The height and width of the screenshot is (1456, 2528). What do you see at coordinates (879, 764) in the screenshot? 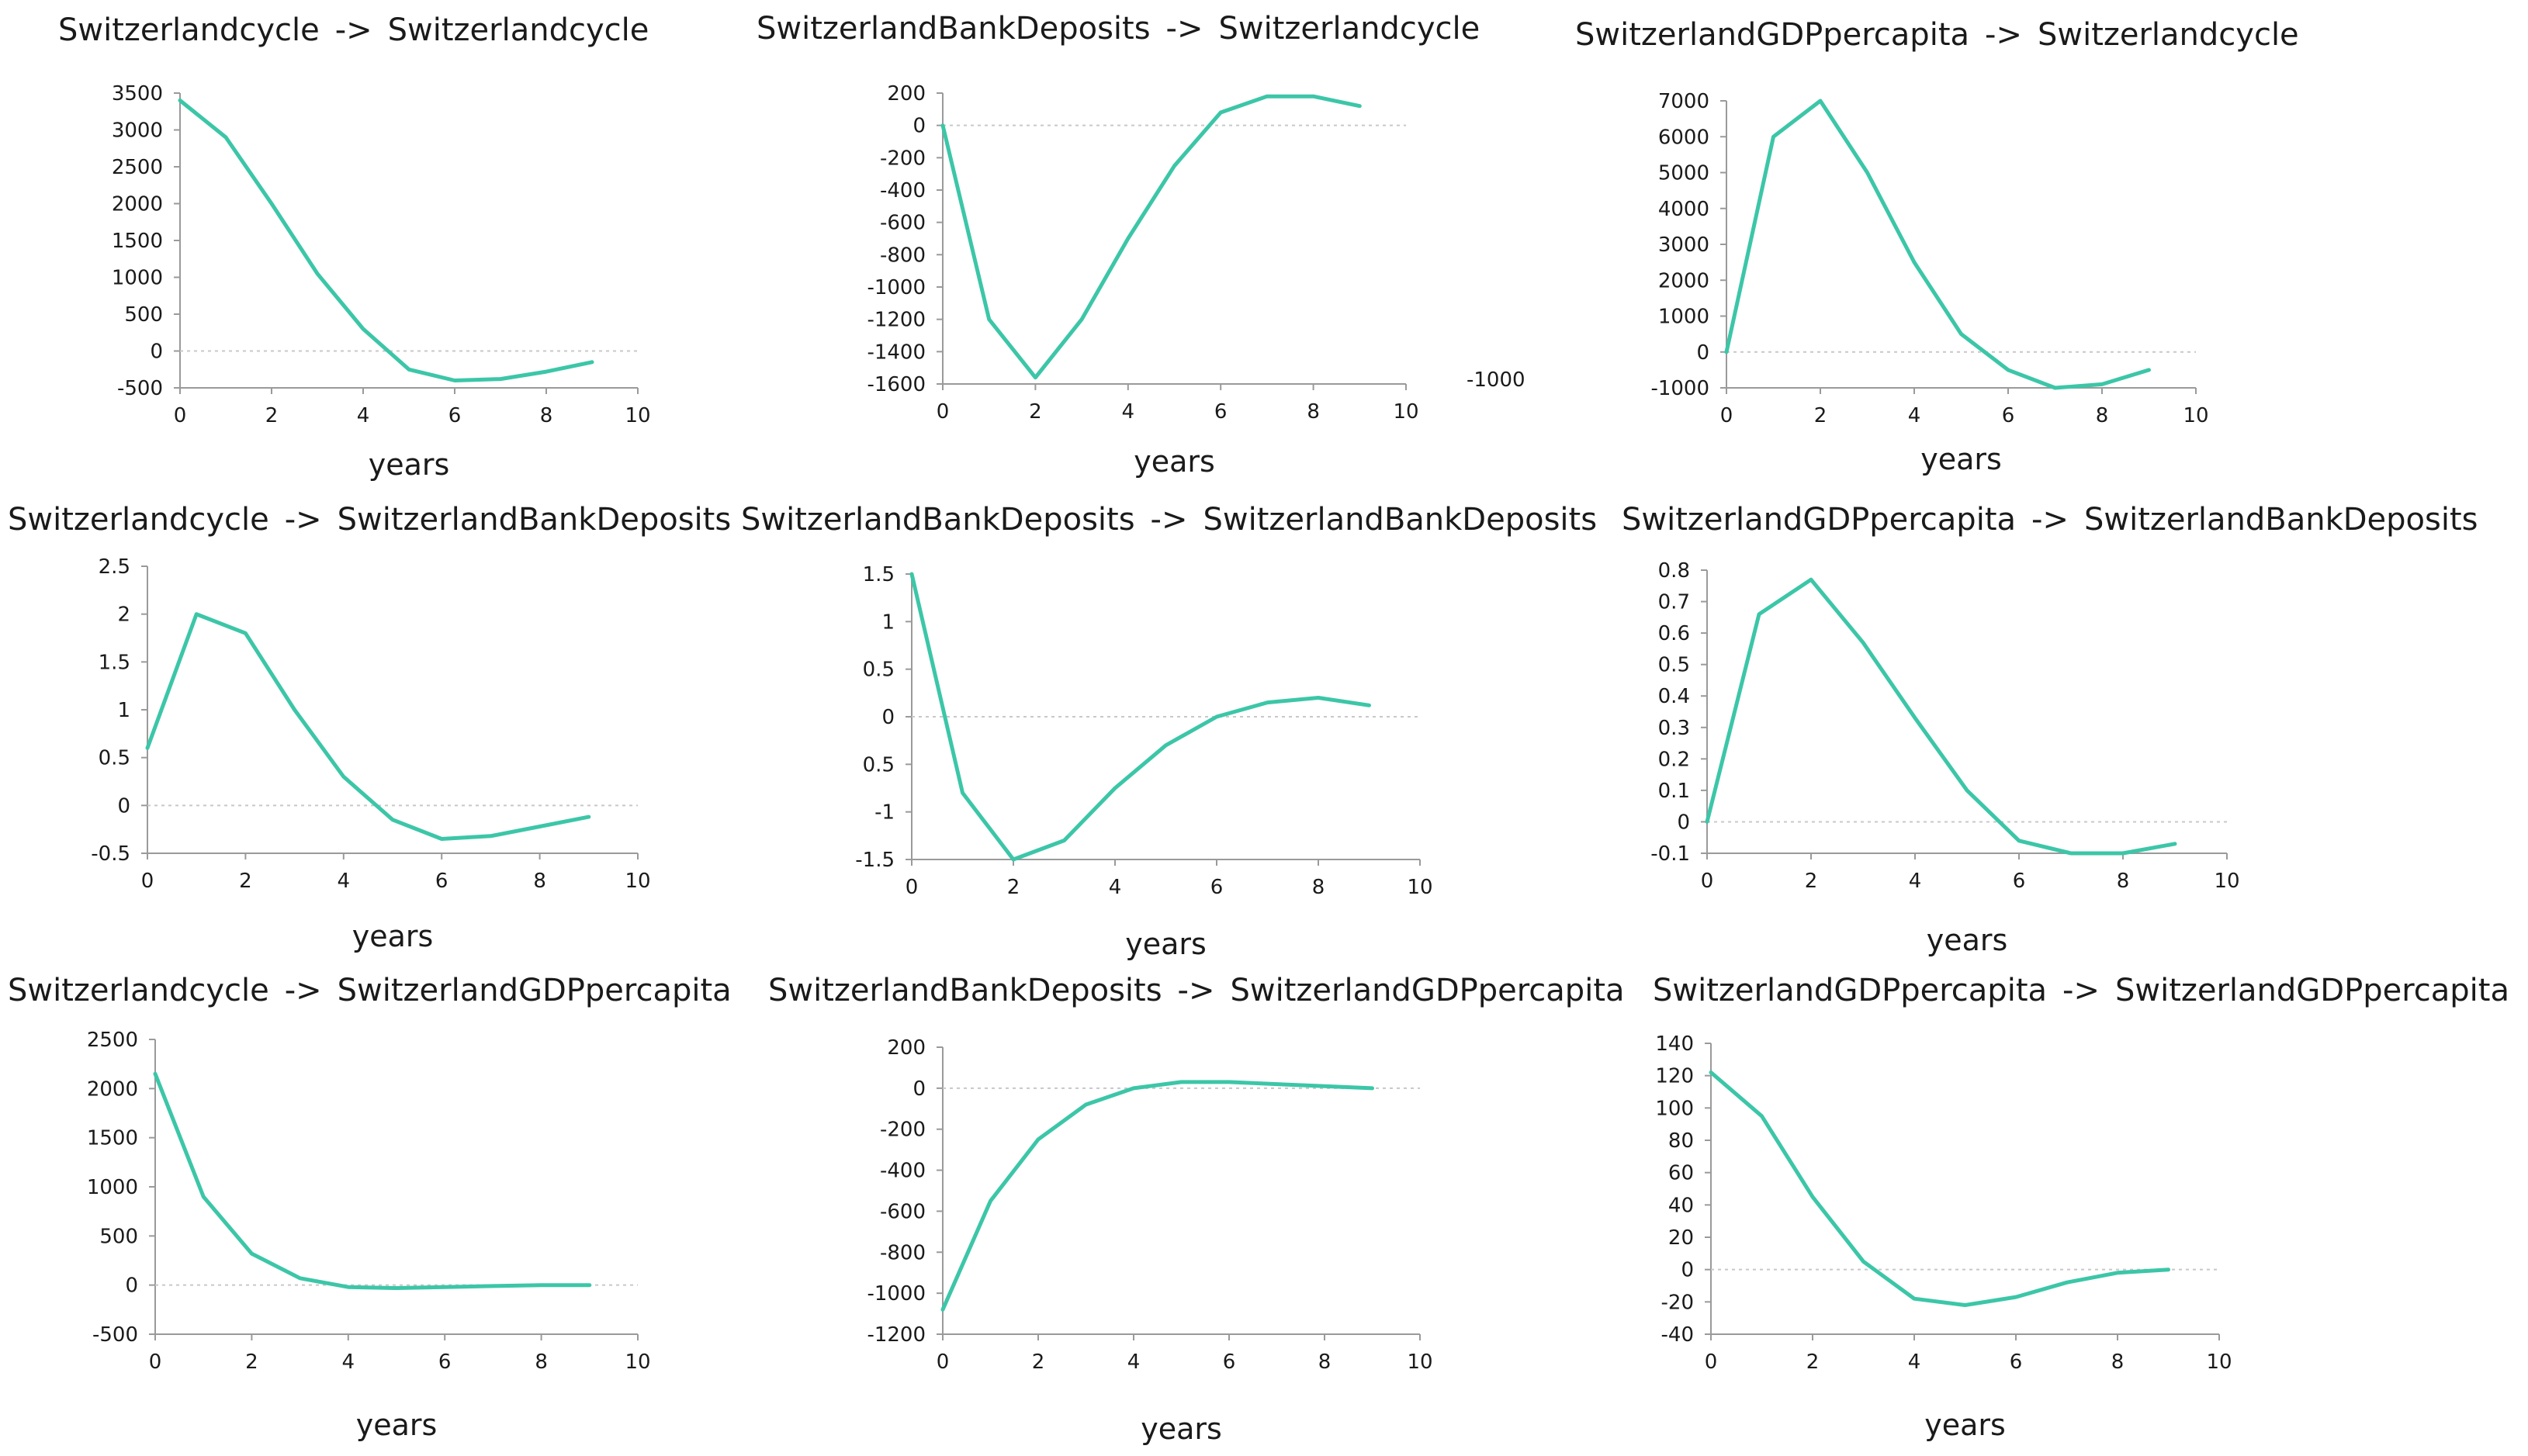
I see `y-tick-label: 0.5` at bounding box center [879, 764].